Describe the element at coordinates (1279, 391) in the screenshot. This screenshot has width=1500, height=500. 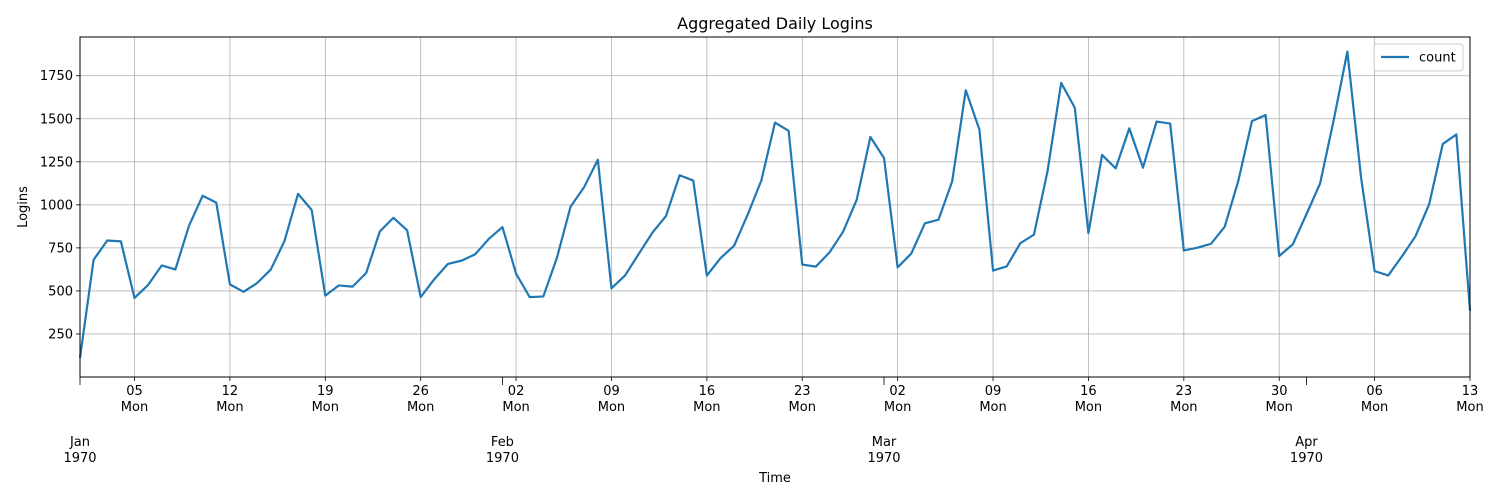
I see `x-tick-day-label: 30` at that location.